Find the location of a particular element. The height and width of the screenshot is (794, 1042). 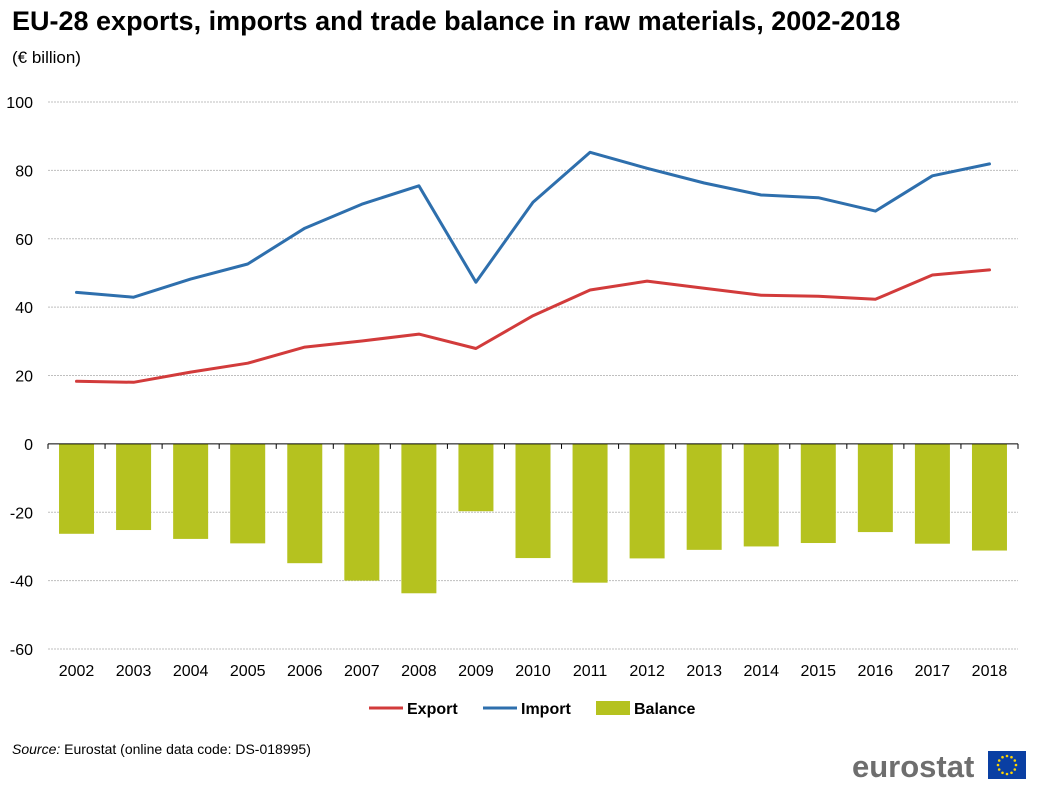

x-tick-label: 2004 is located at coordinates (191, 671).